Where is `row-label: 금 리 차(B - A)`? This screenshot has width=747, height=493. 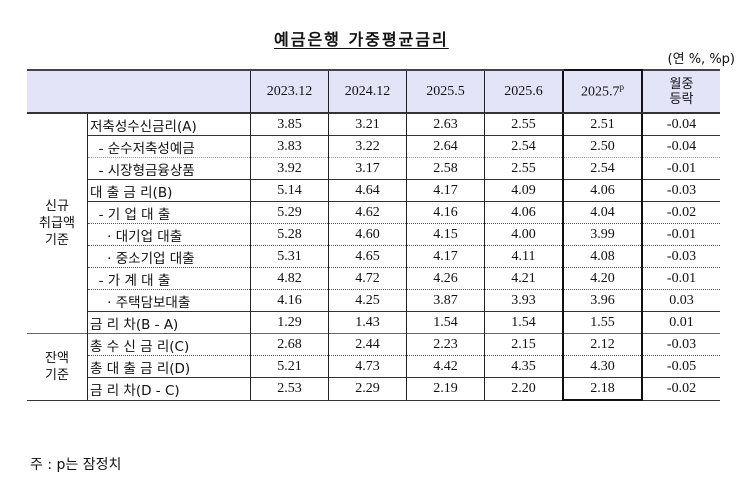
row-label: 금 리 차(B - A) is located at coordinates (169, 322).